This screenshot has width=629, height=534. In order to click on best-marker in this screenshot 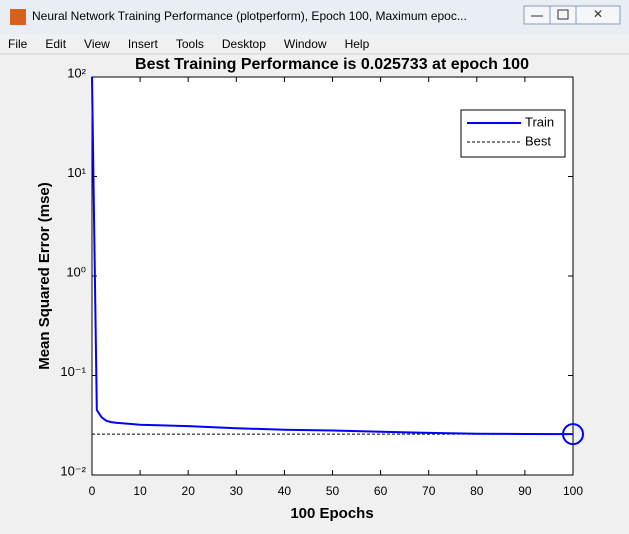, I will do `click(573, 434)`.